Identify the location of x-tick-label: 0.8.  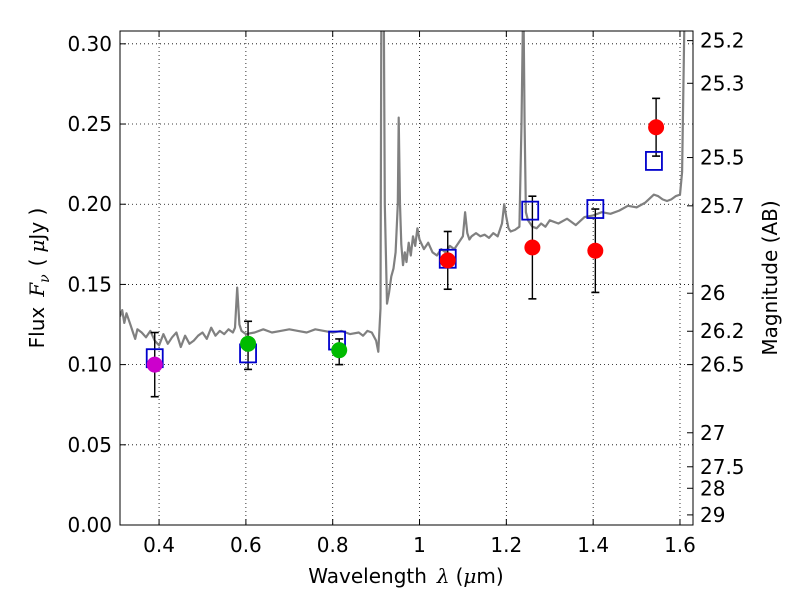
(333, 545).